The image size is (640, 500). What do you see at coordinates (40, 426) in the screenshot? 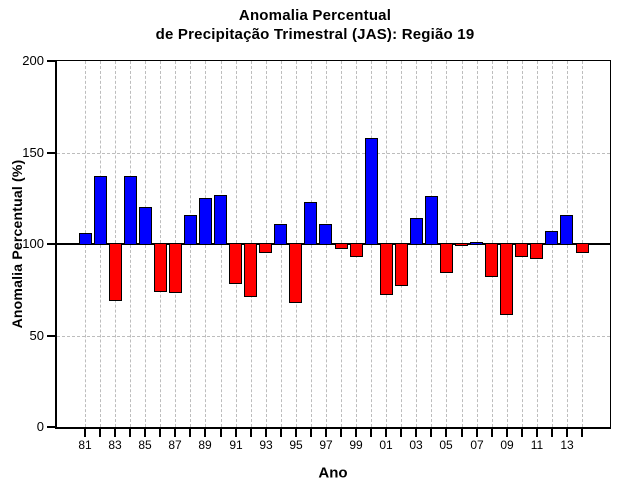
I see `y-tick-label: 0` at bounding box center [40, 426].